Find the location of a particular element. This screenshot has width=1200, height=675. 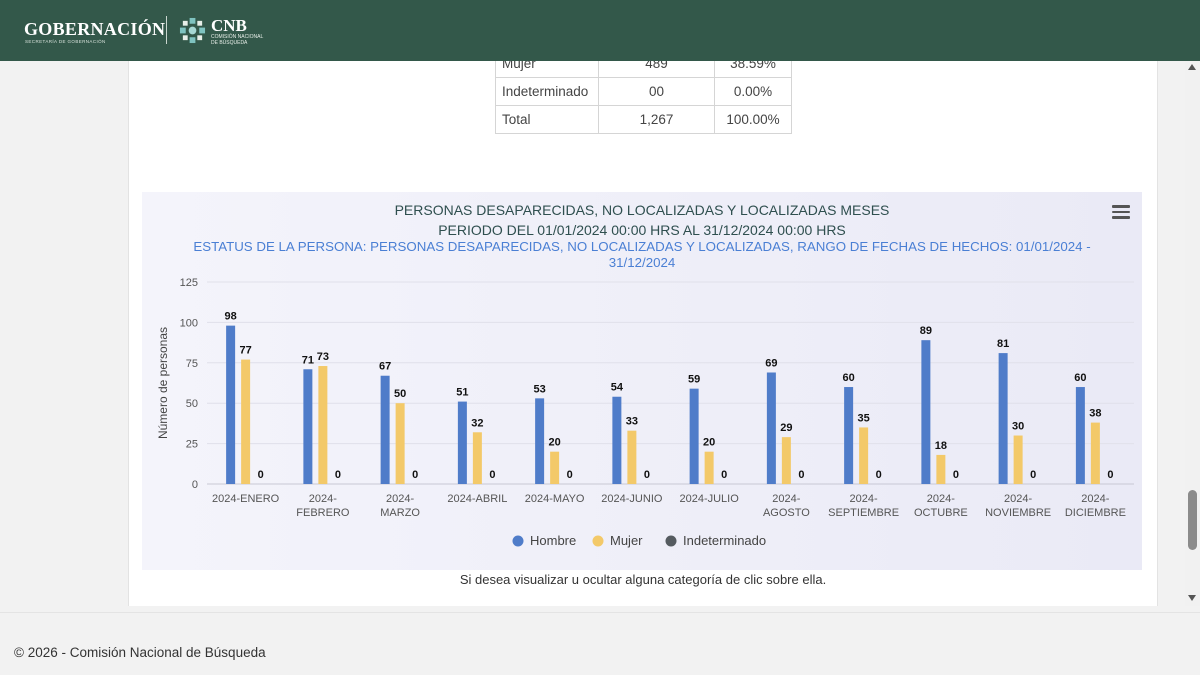

table-cell: 100.00% is located at coordinates (753, 119).